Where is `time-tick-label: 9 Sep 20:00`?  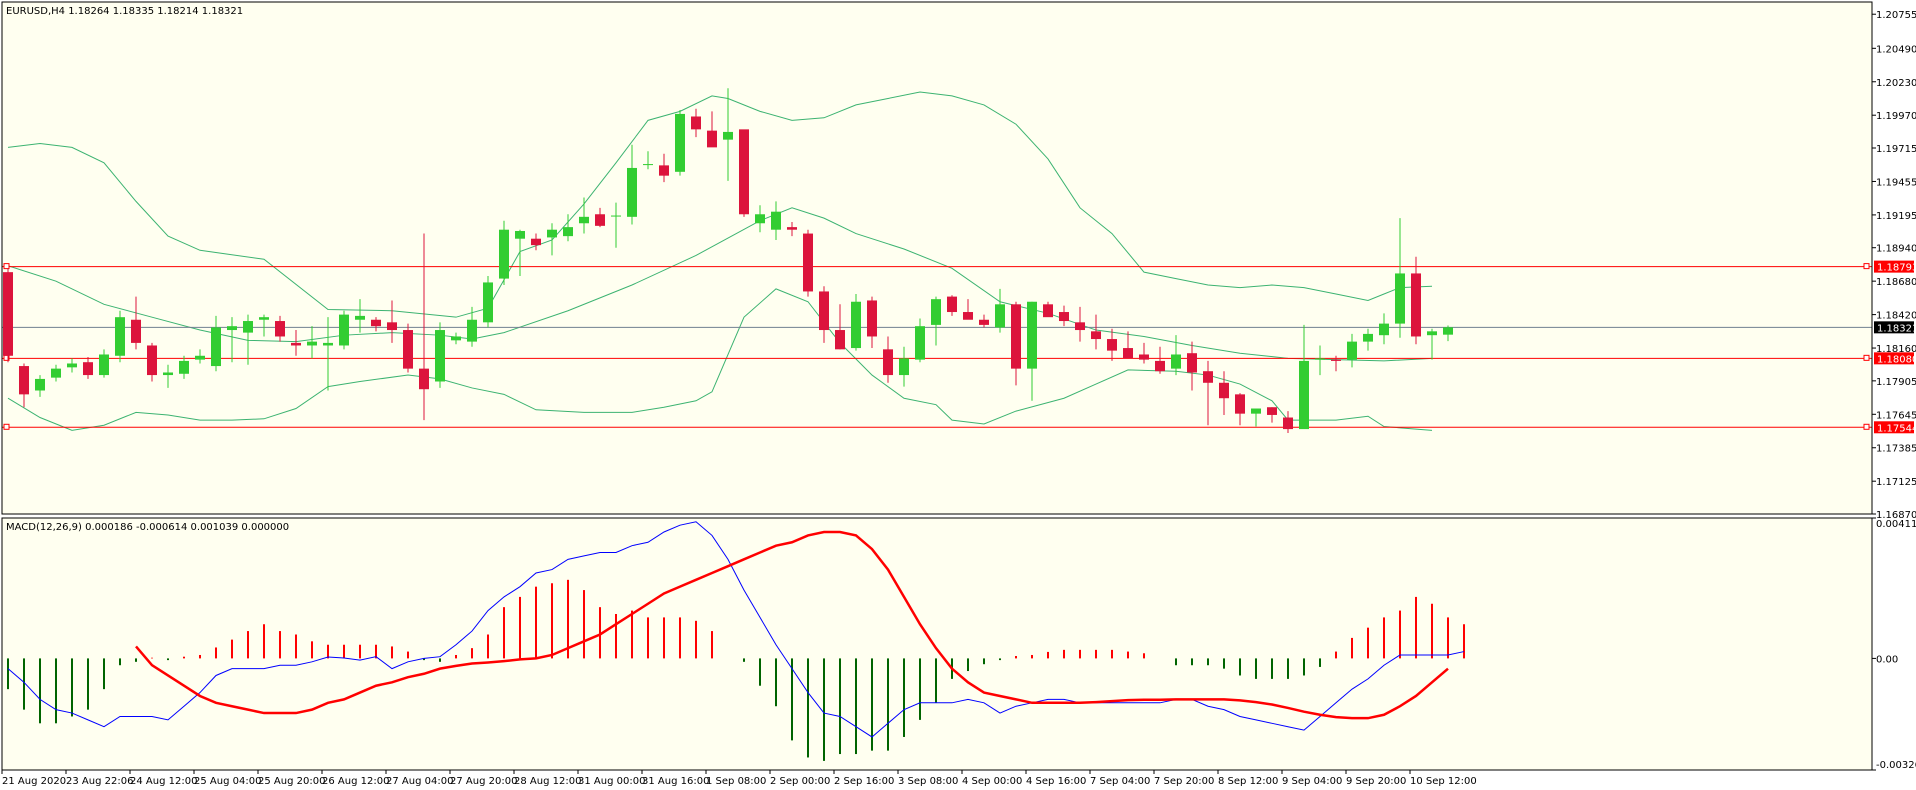
time-tick-label: 9 Sep 20:00 is located at coordinates (1376, 781).